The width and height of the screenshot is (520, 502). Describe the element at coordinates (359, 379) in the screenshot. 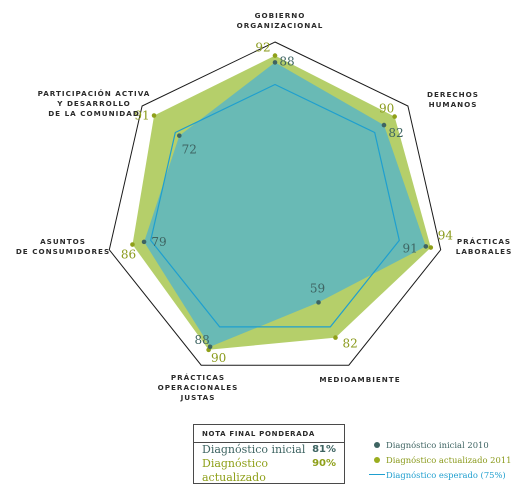

I see `axis-label-3: MEDIOAMBIENTEMEDIOAMBIENTE` at that location.